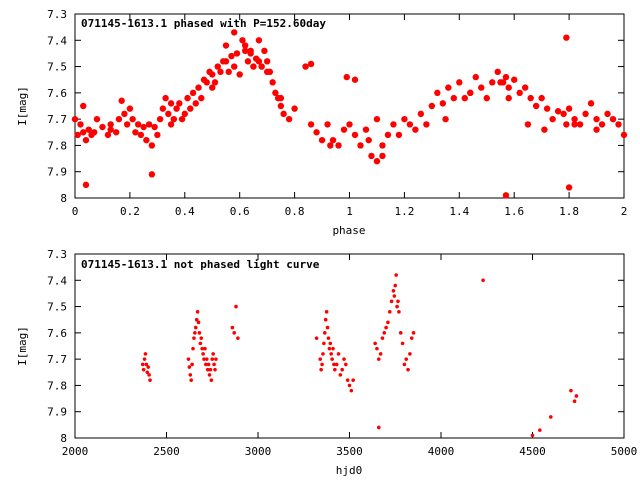  What do you see at coordinates (349, 211) in the screenshot?
I see `phased-x-tick-label: 1` at bounding box center [349, 211].